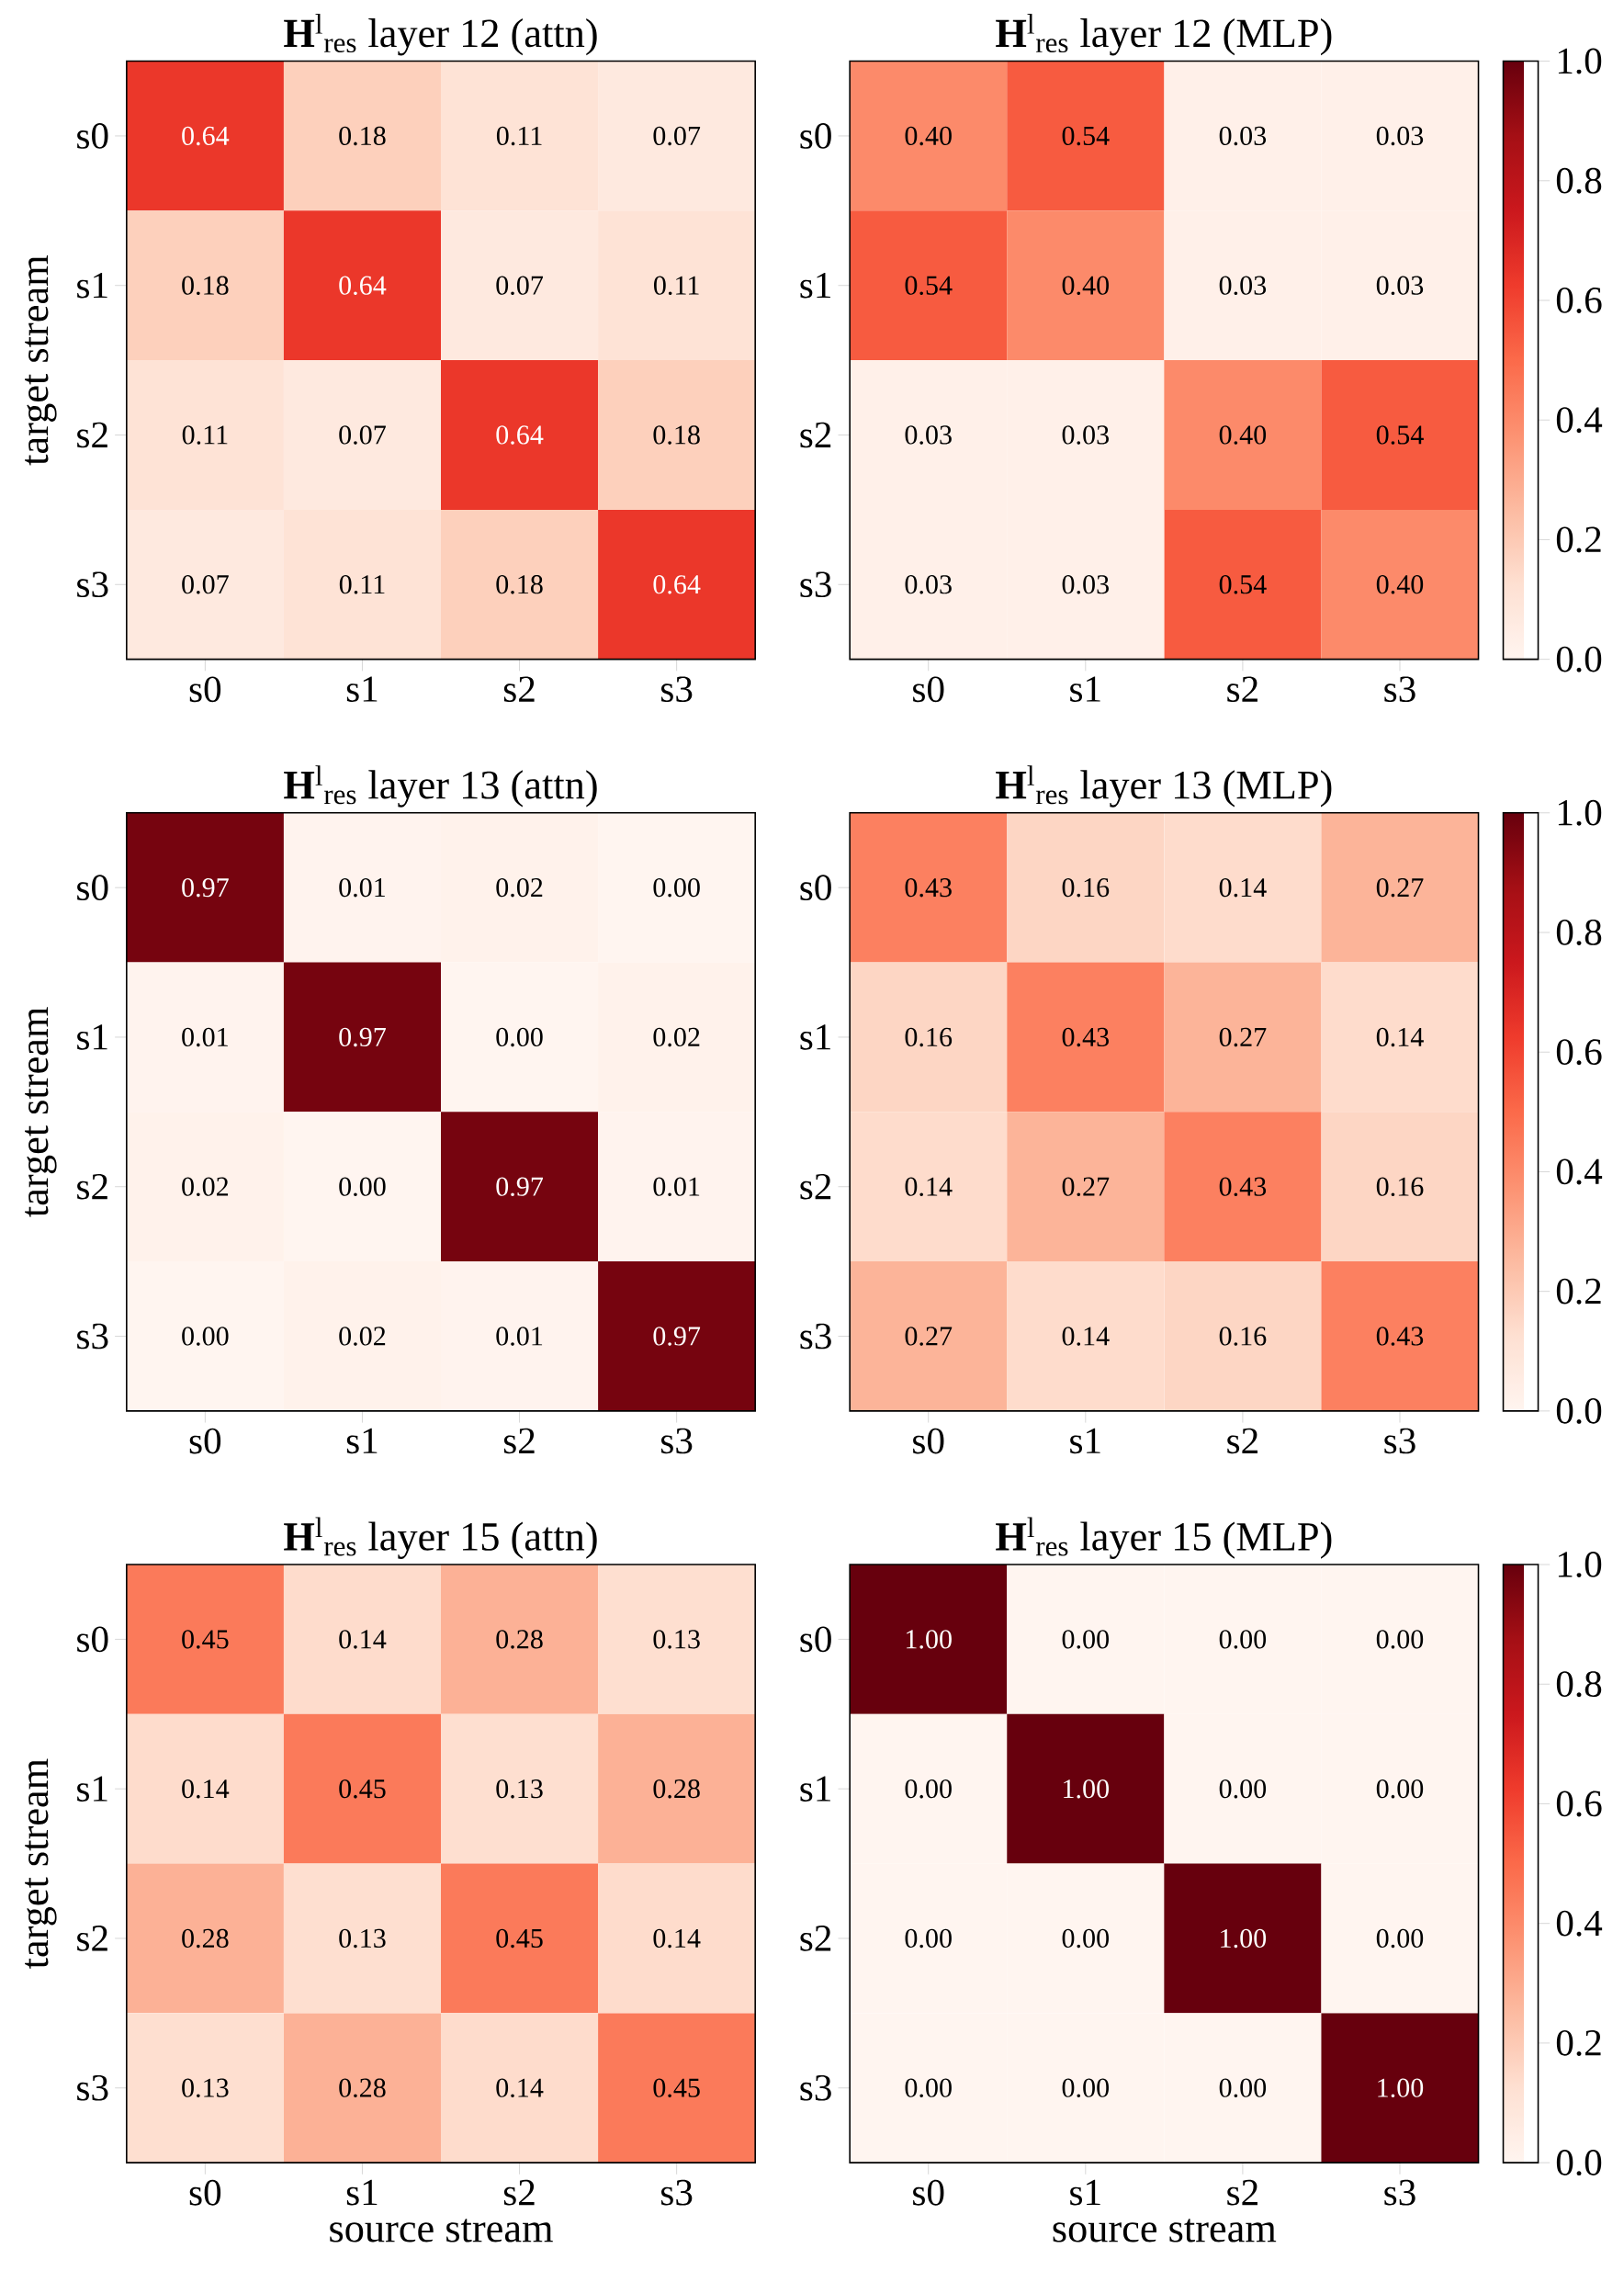 The width and height of the screenshot is (1624, 2282). What do you see at coordinates (677, 584) in the screenshot?
I see `data-label: 0.64` at bounding box center [677, 584].